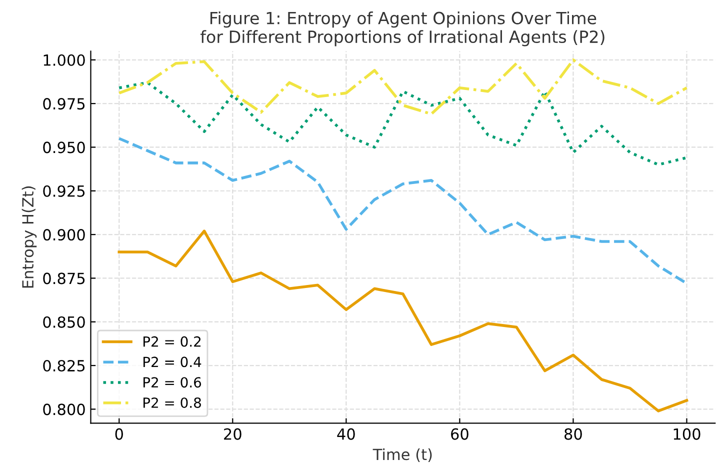 The height and width of the screenshot is (465, 726). What do you see at coordinates (119, 434) in the screenshot?
I see `x-tick-label: 0` at bounding box center [119, 434].